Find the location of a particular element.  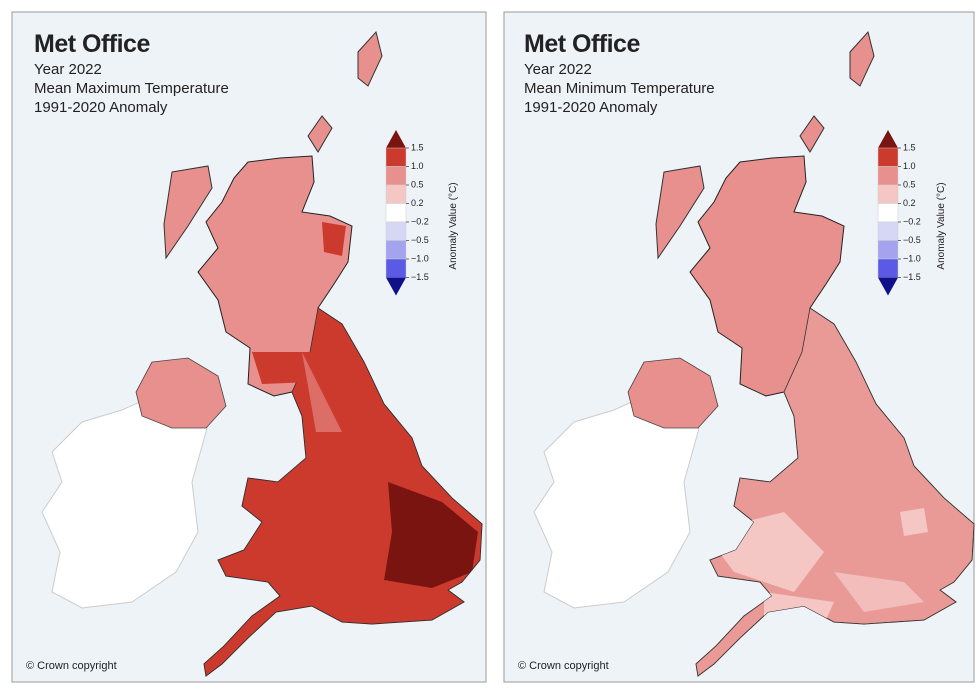

map-title: Mean Minimum Temperature is located at coordinates (619, 88).